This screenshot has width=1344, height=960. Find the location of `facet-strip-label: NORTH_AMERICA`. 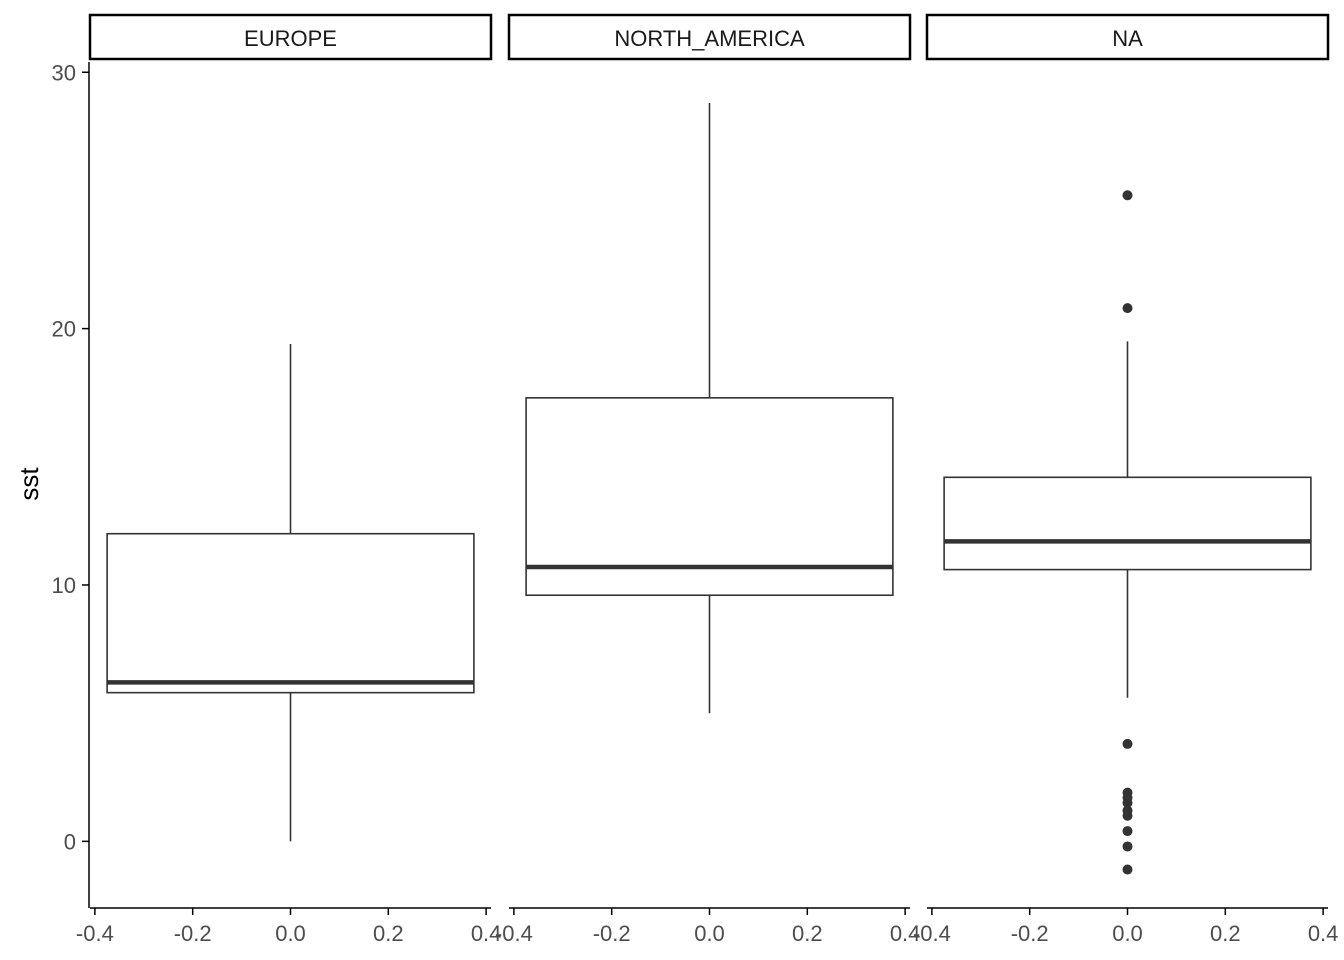

facet-strip-label: NORTH_AMERICA is located at coordinates (709, 38).